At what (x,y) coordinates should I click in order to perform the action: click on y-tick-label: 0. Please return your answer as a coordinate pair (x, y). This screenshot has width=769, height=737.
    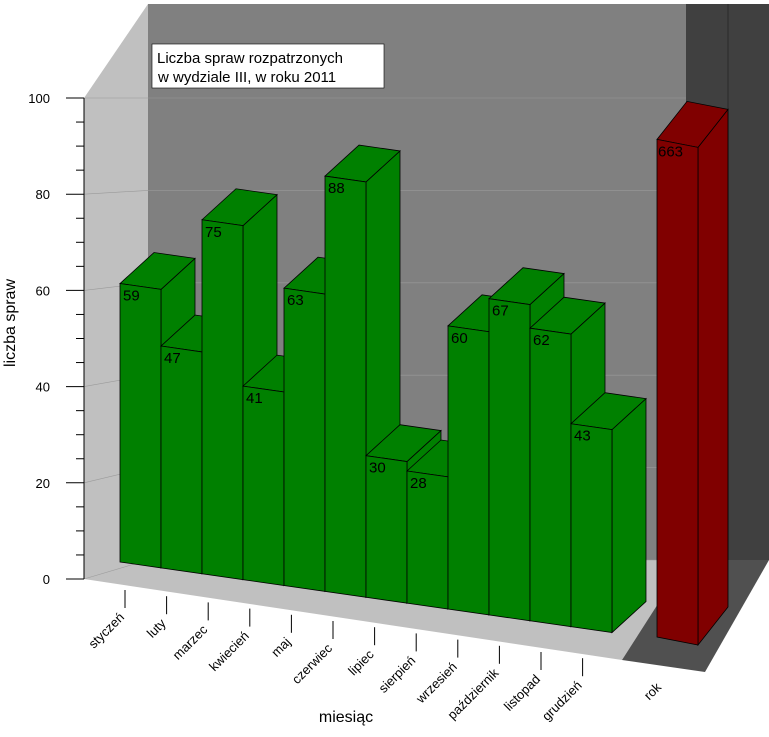
    Looking at the image, I should click on (46, 579).